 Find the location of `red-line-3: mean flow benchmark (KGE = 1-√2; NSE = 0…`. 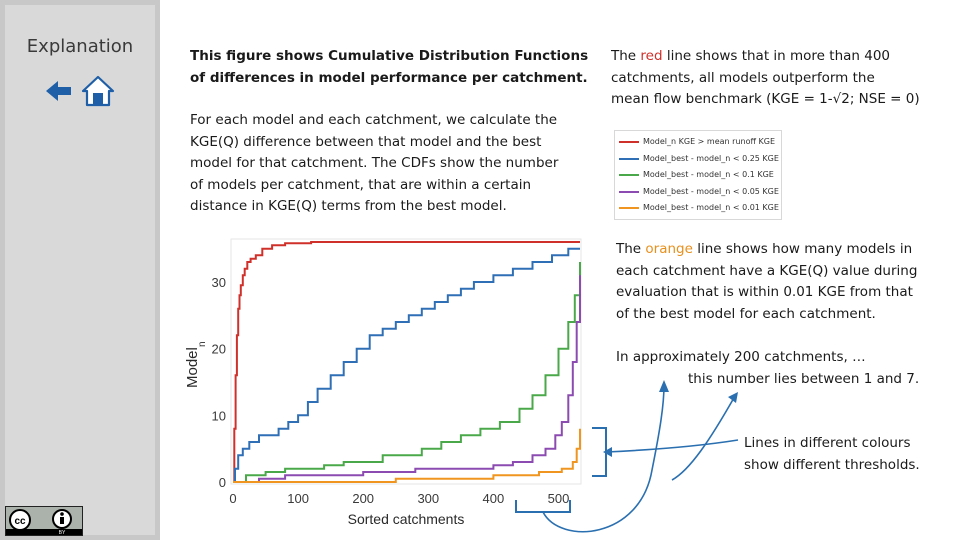

red-line-3: mean flow benchmark (KGE = 1-√2; NSE = 0… is located at coordinates (765, 99).